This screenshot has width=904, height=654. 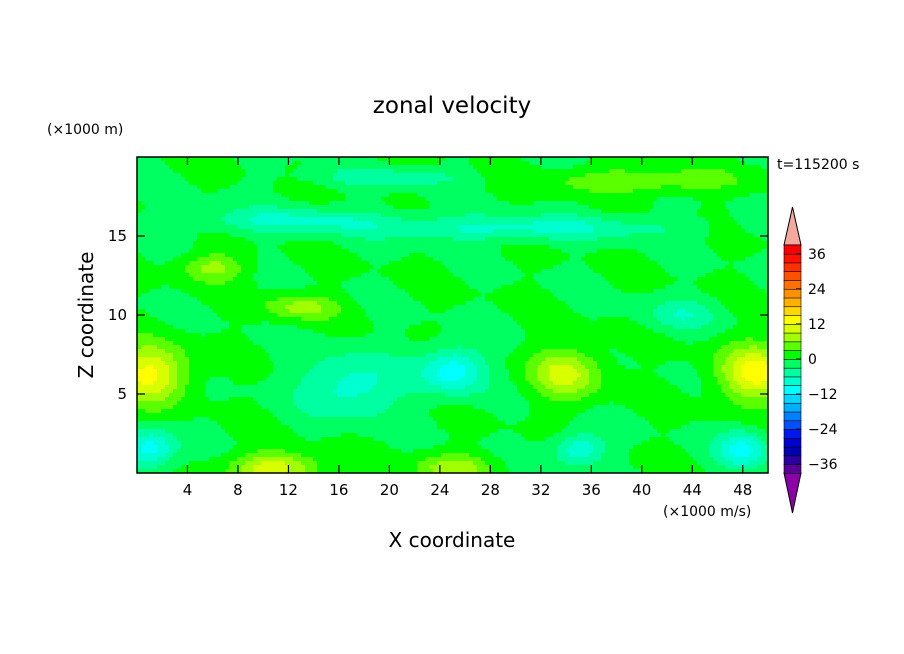 What do you see at coordinates (817, 325) in the screenshot?
I see `colorbar-label: 12` at bounding box center [817, 325].